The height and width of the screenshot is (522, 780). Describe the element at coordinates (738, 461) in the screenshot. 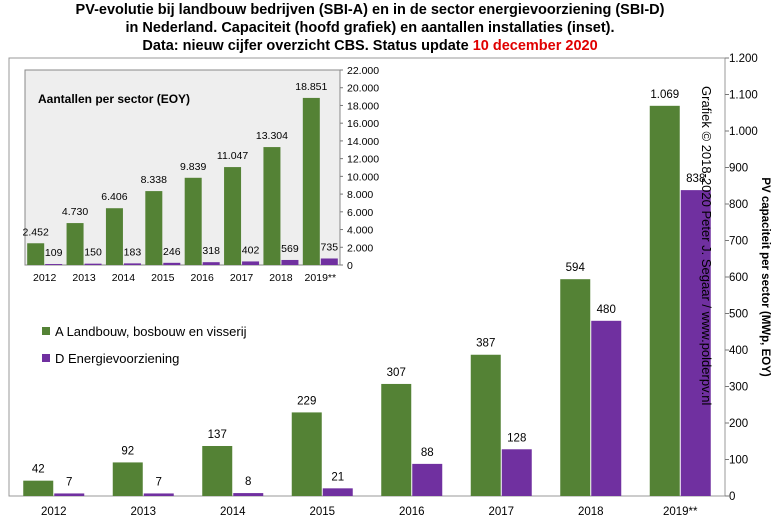

I see `y-tick-label: 100` at that location.